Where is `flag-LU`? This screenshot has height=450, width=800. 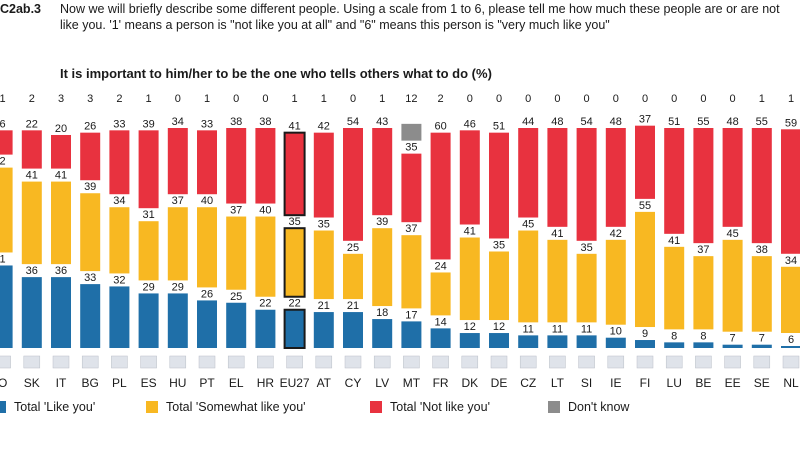
flag-LU is located at coordinates (674, 362).